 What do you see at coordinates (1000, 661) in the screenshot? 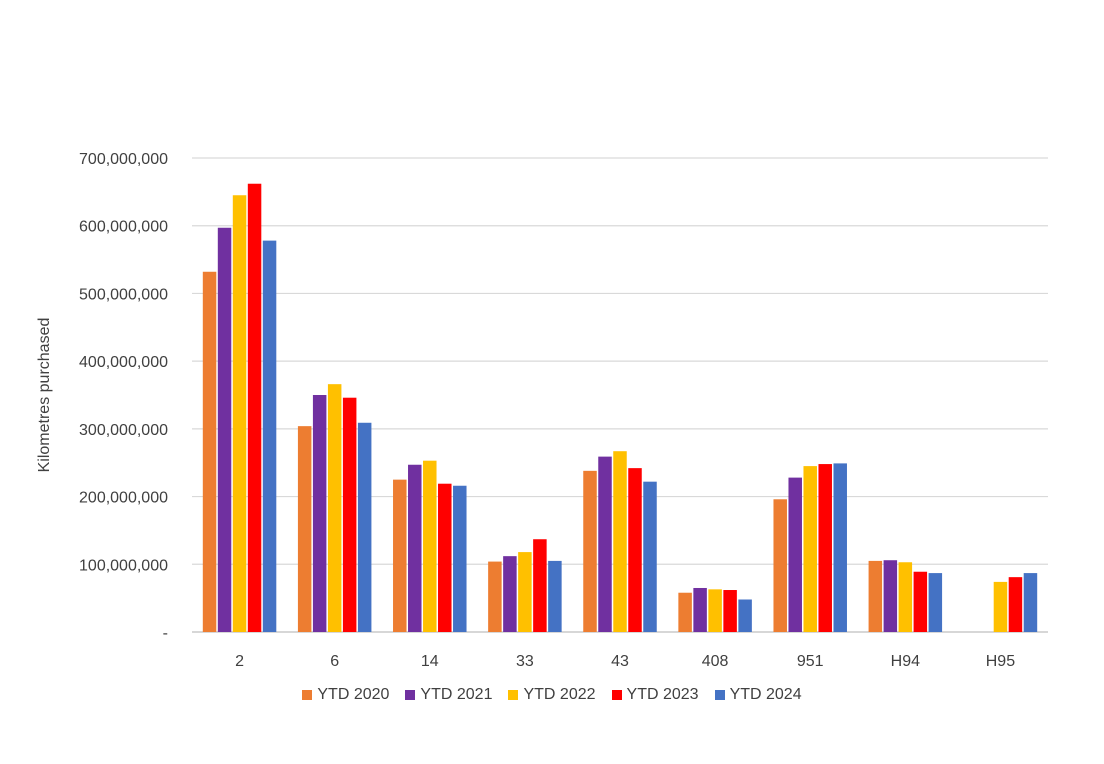
I see `x-tick-label: H95` at bounding box center [1000, 661].